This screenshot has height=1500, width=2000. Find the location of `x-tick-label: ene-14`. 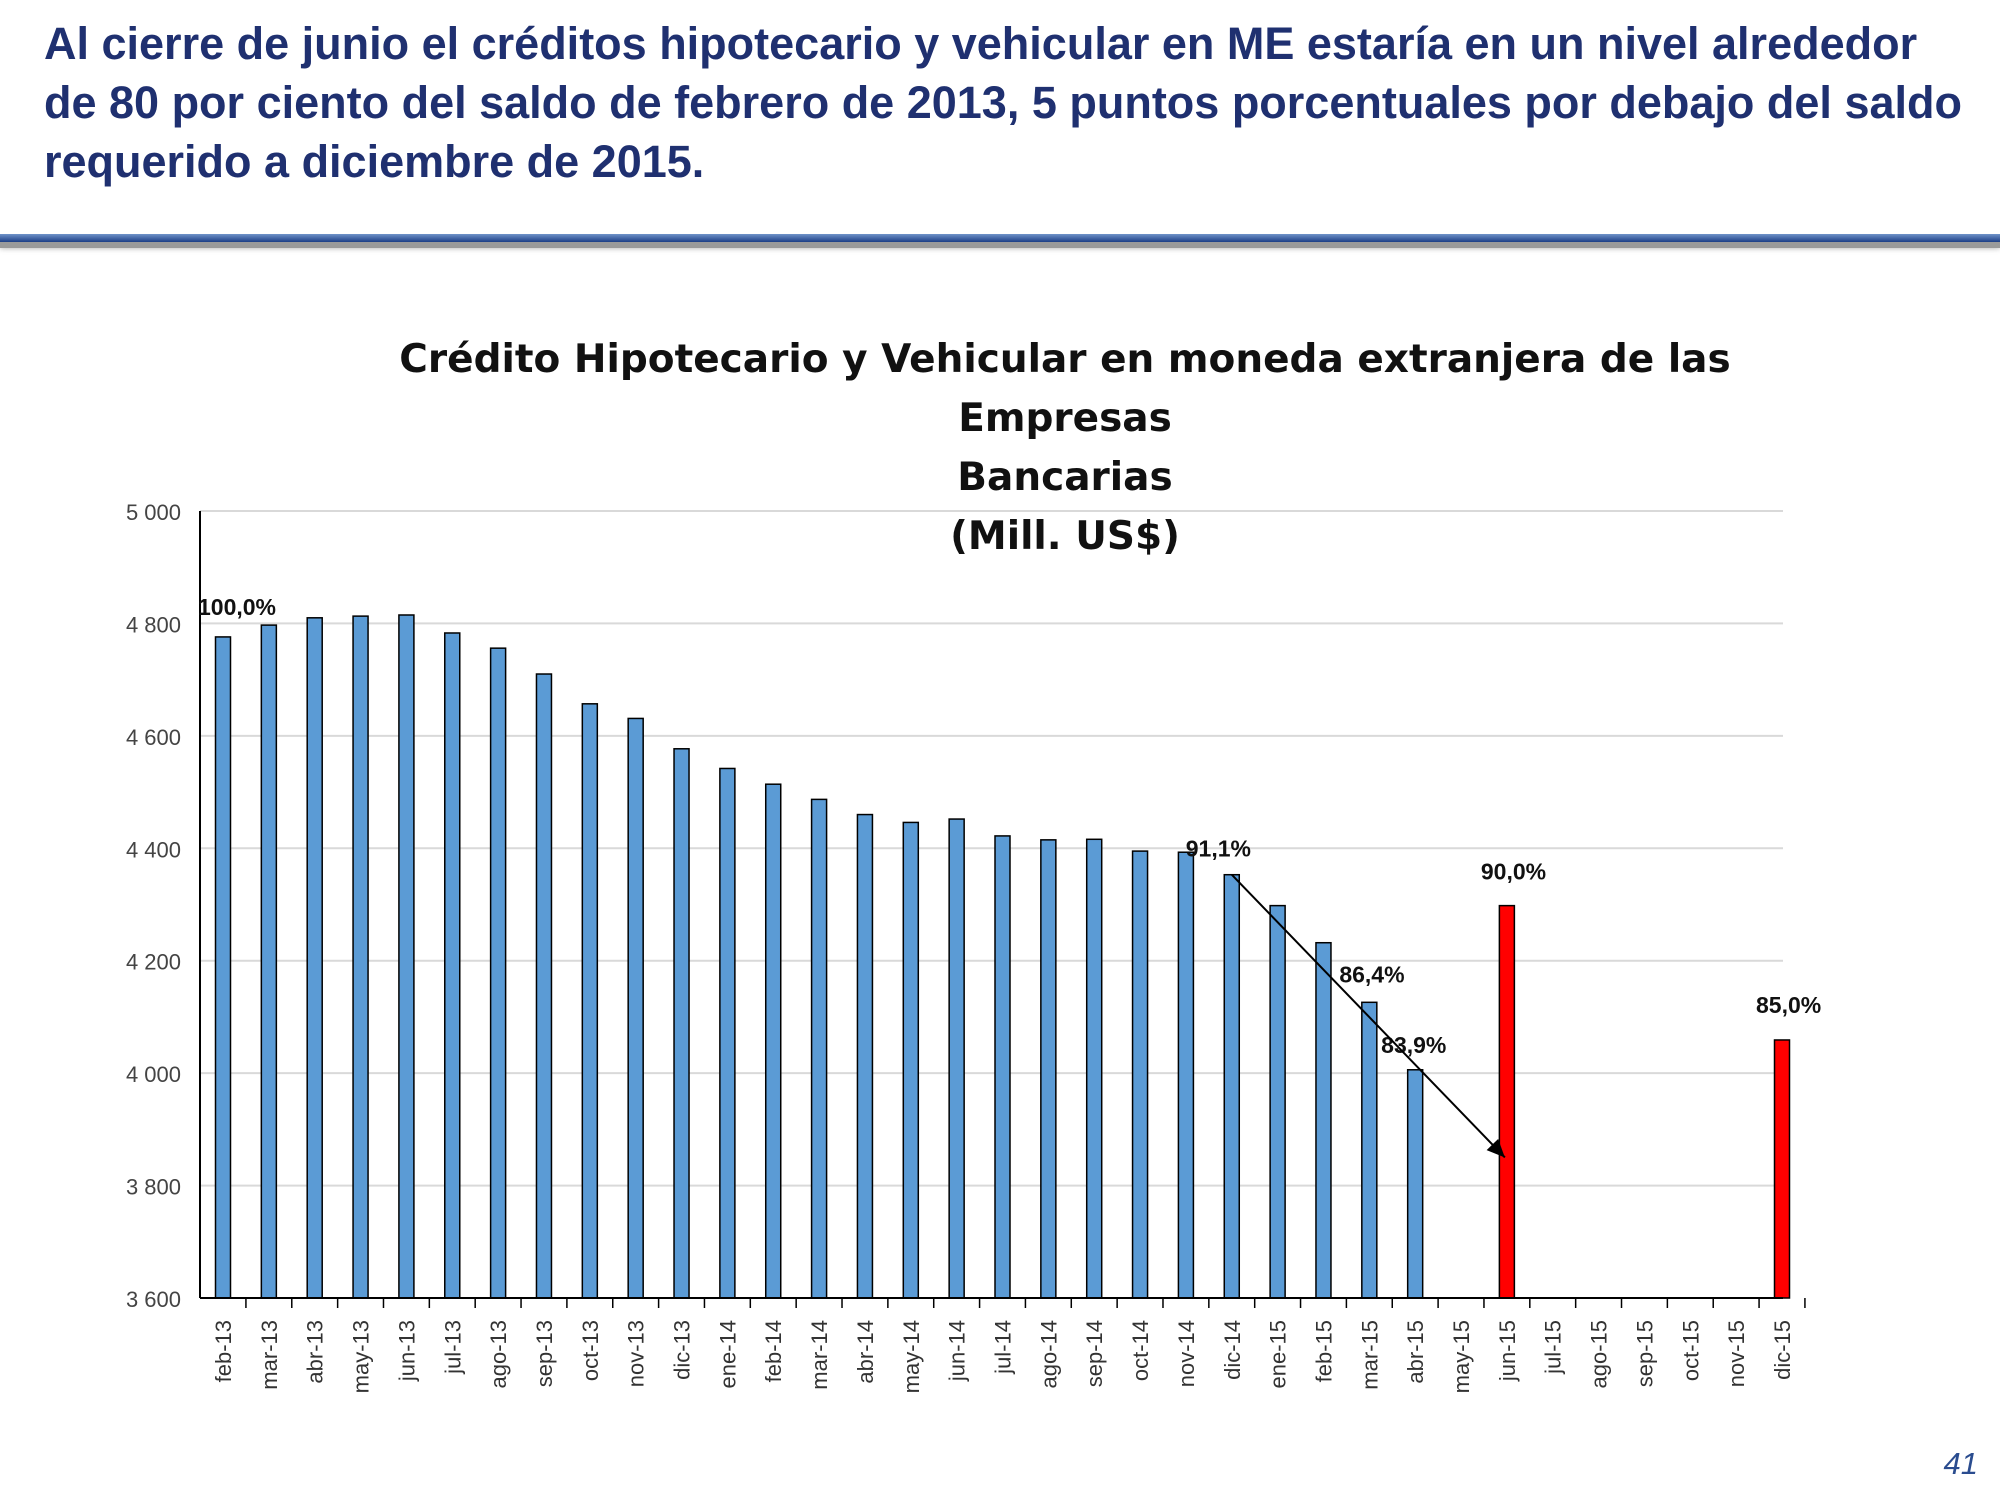

x-tick-label: ene-14 is located at coordinates (727, 1354).